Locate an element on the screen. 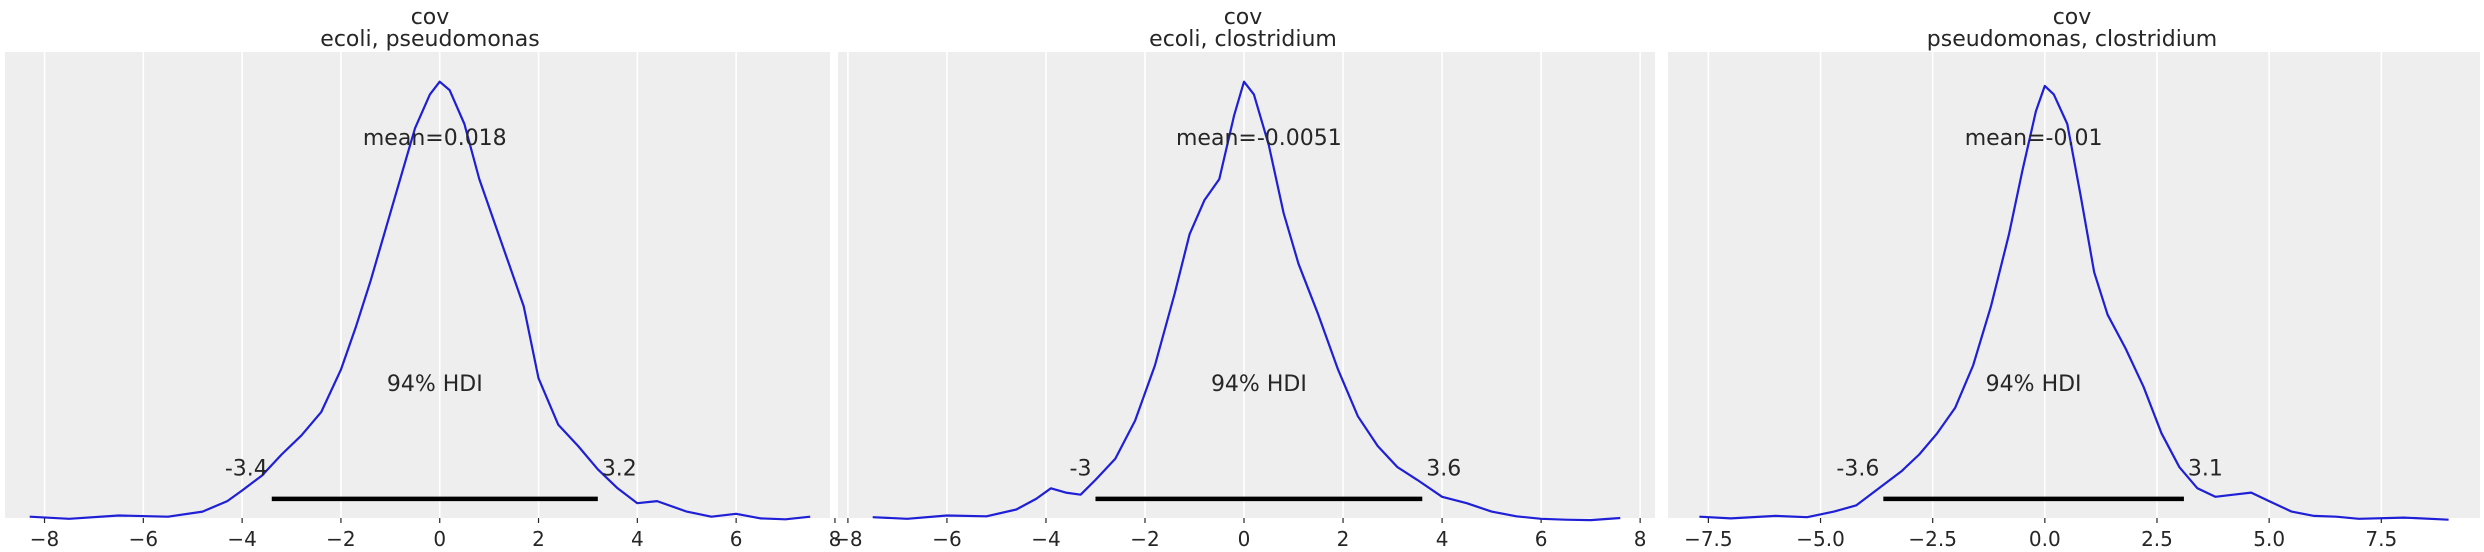 This screenshot has height=552, width=2484. x-tick-label: −7.5 is located at coordinates (1708, 539).